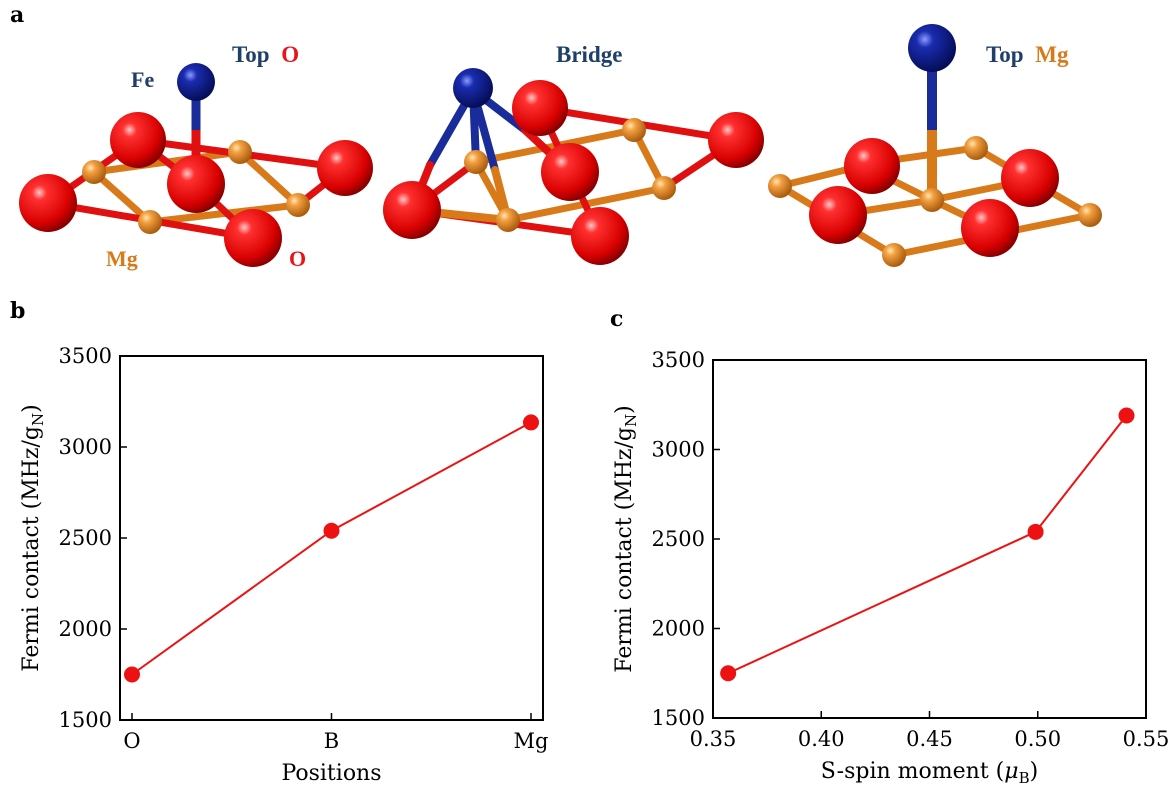 Image resolution: width=1169 pixels, height=803 pixels. What do you see at coordinates (1052, 54) in the screenshot?
I see `top-mg-title-suffix: Mg` at bounding box center [1052, 54].